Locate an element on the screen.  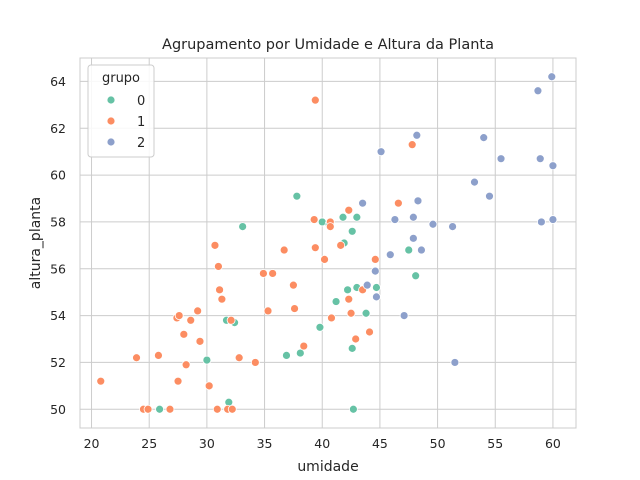
legend-title: grupo is located at coordinates (121, 78).